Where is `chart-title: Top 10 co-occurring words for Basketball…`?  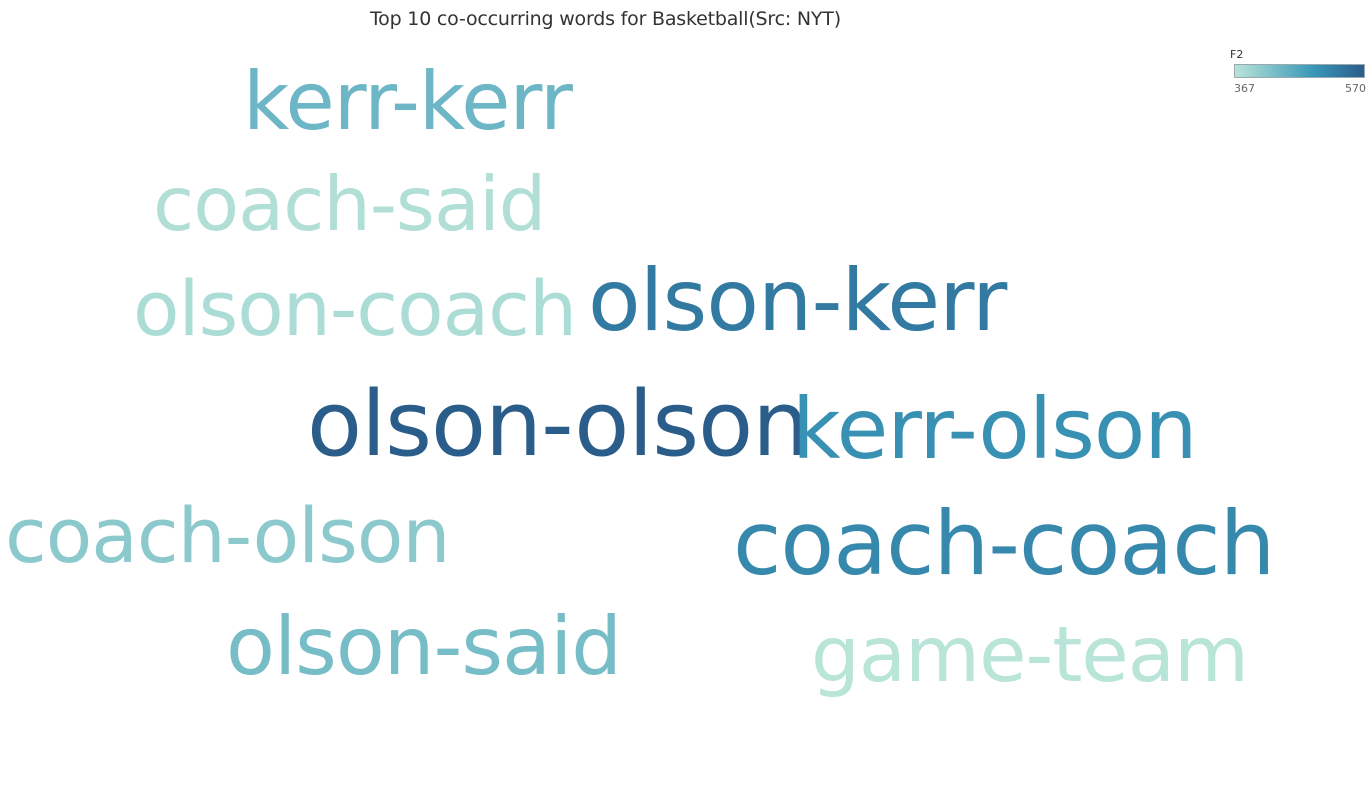 chart-title: Top 10 co-occurring words for Basketball… is located at coordinates (605, 19).